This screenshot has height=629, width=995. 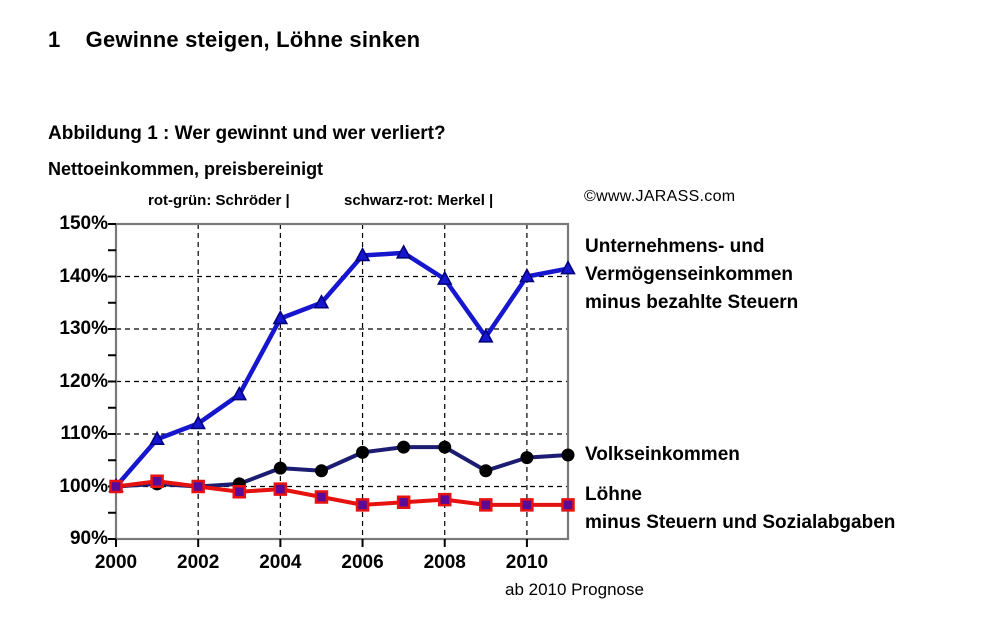 I want to click on x-tick-label: 2002, so click(x=198, y=562).